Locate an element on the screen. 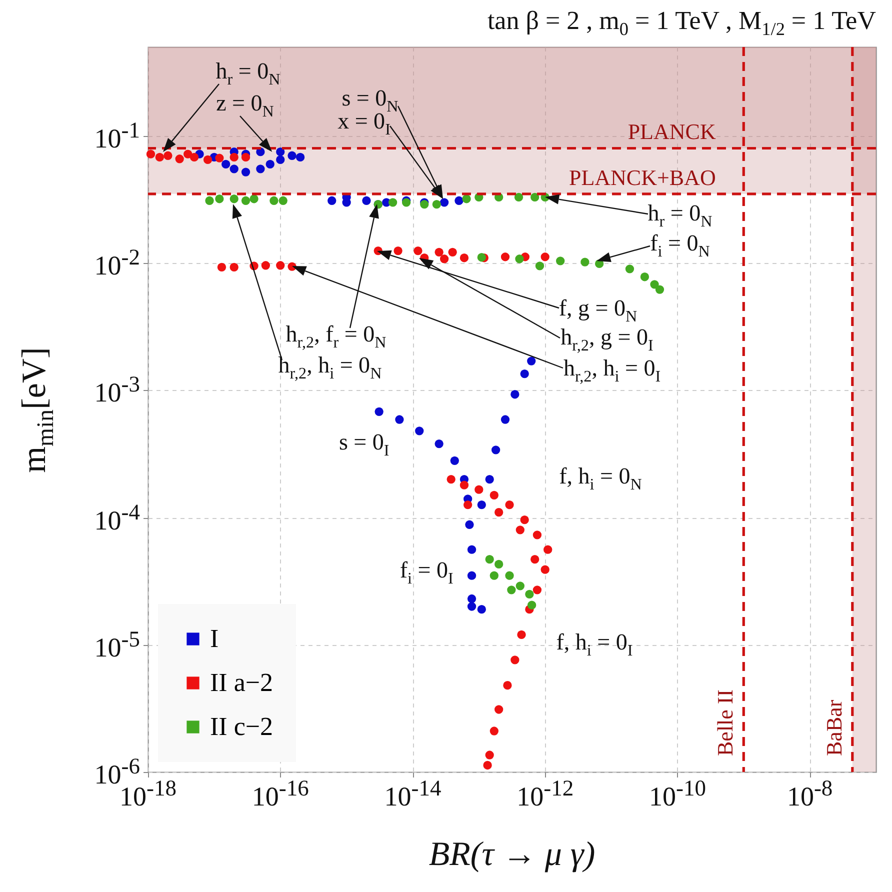 The height and width of the screenshot is (892, 892). x-tick-label: 10$^{-10}$ is located at coordinates (677, 794).